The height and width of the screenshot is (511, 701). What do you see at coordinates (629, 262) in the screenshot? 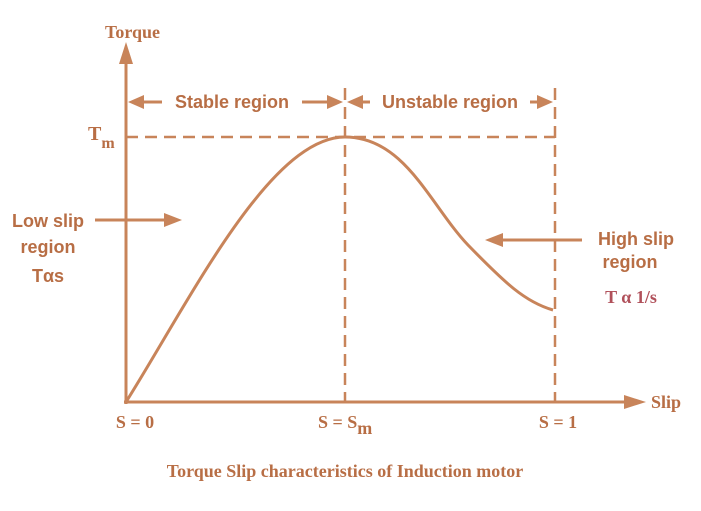
I see `high-slip-label: region` at bounding box center [629, 262].